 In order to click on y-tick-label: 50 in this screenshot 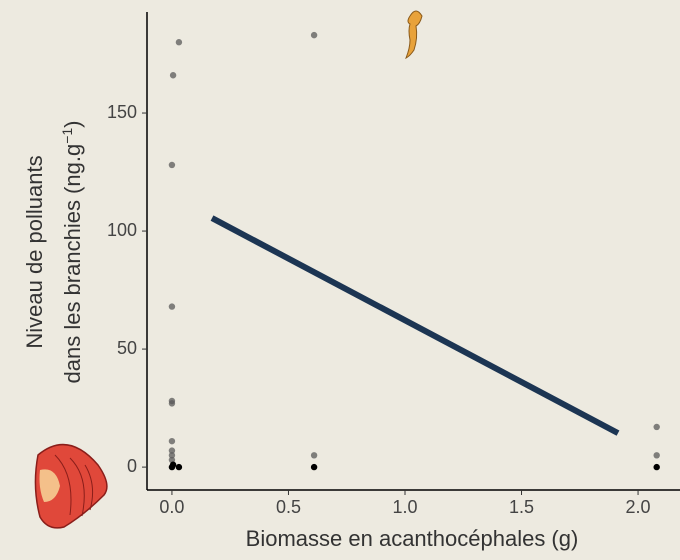, I will do `click(127, 348)`.